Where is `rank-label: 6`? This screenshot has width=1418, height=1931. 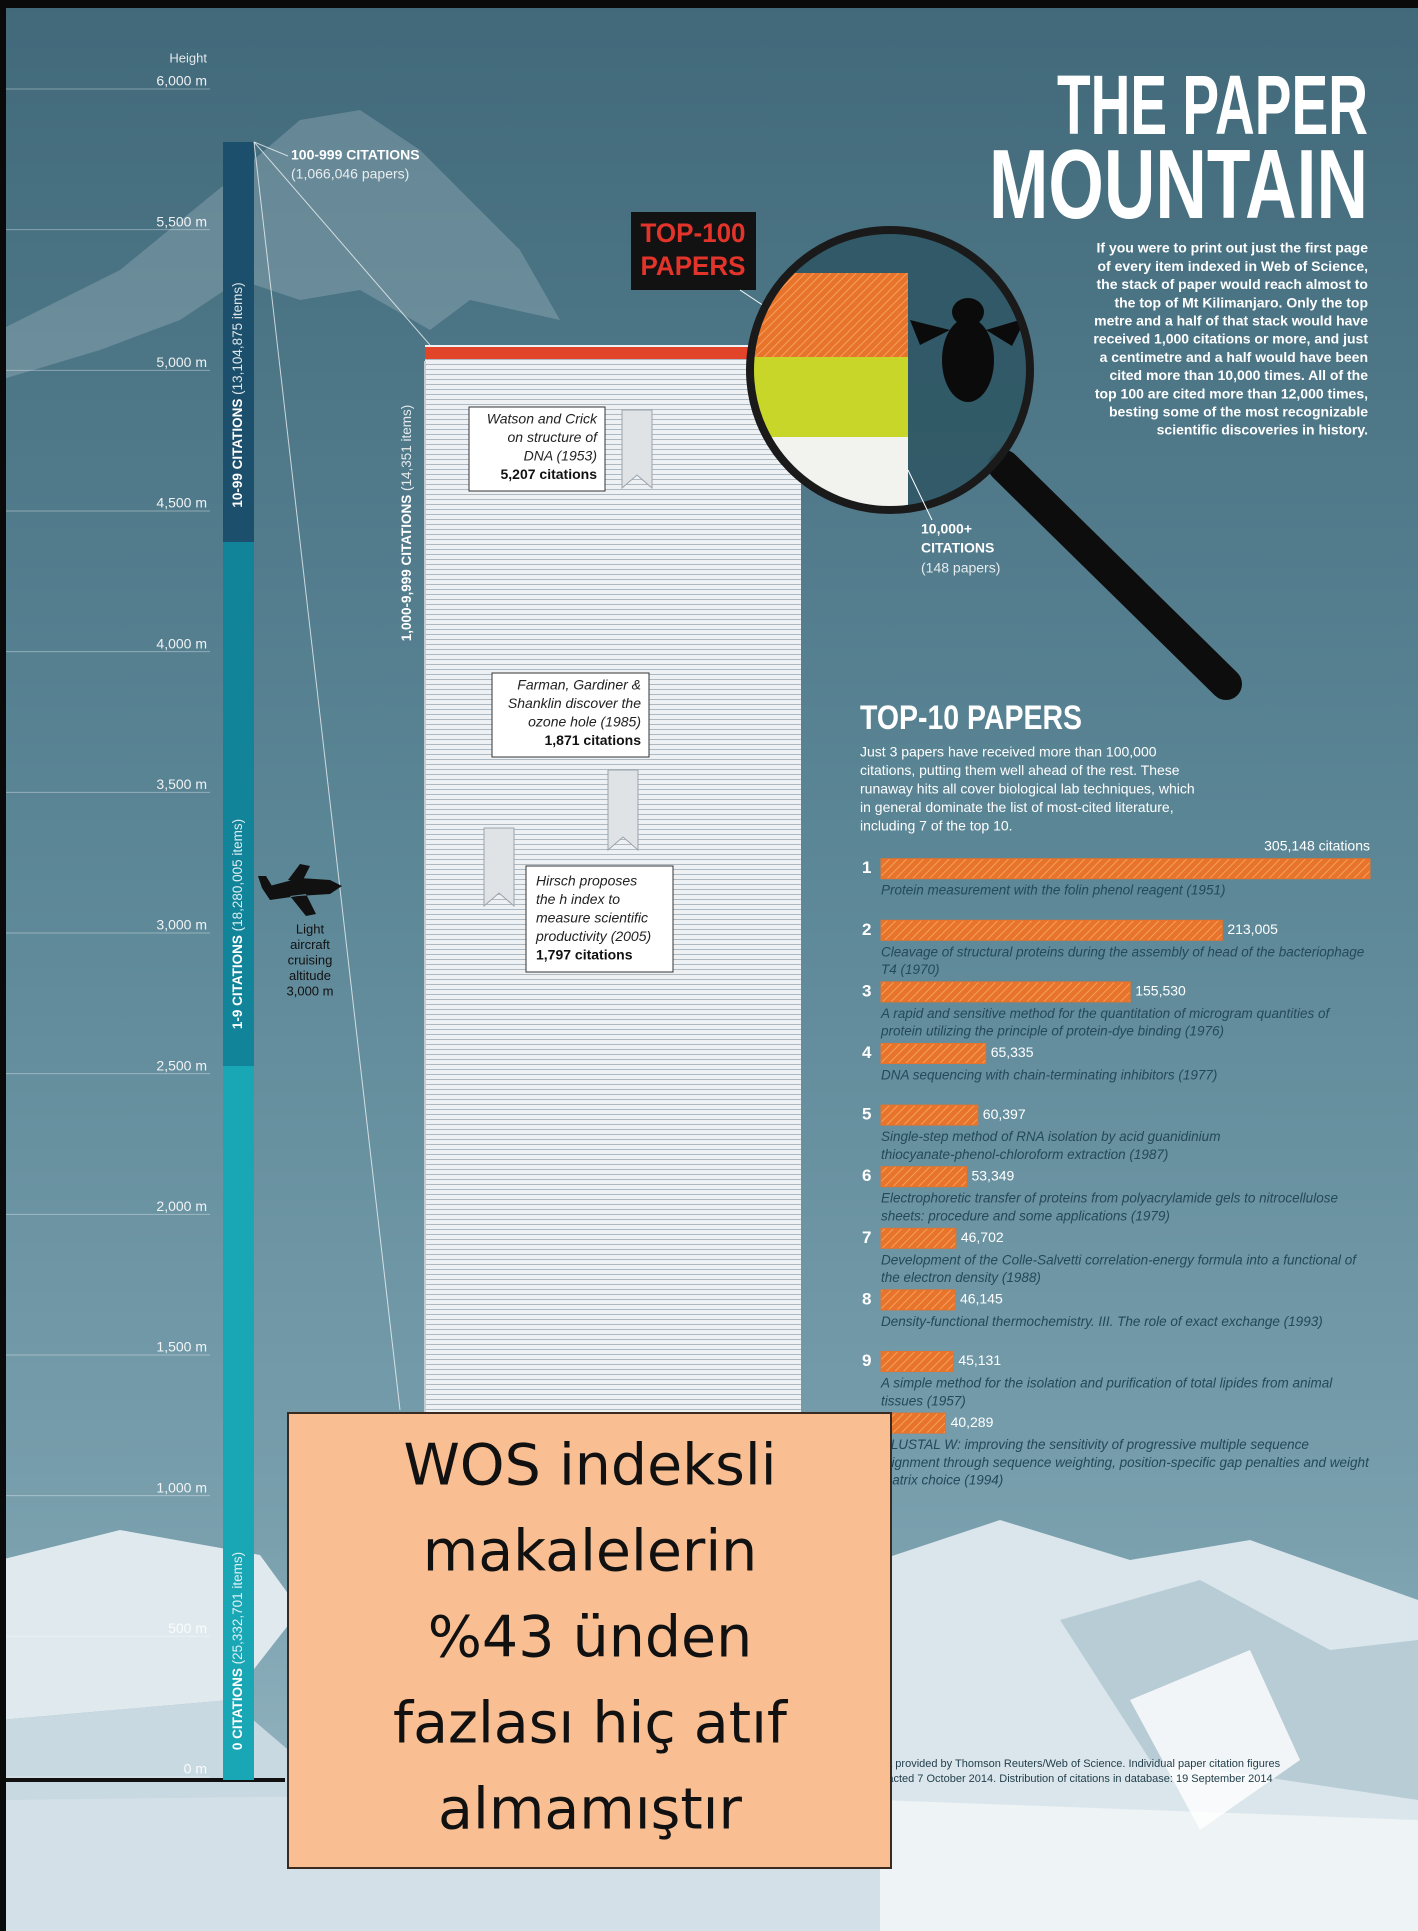
rank-label: 6 is located at coordinates (866, 1175).